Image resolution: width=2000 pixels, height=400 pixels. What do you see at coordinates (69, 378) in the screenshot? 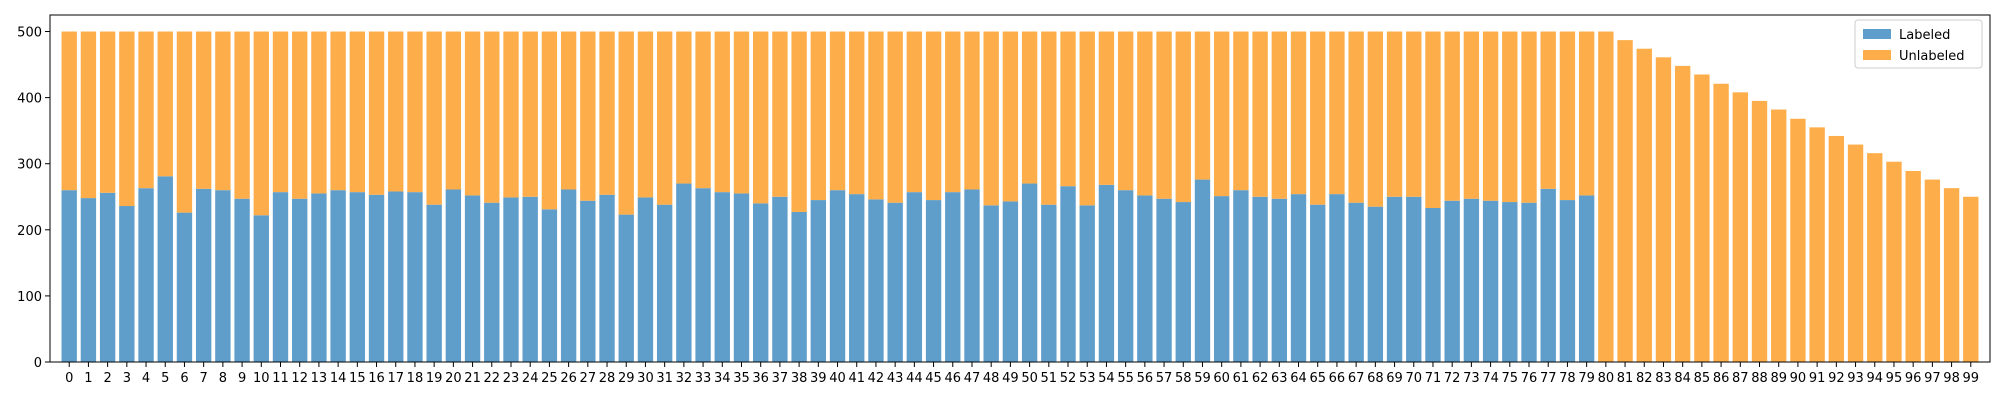
I see `x-tick-label: 0` at bounding box center [69, 378].